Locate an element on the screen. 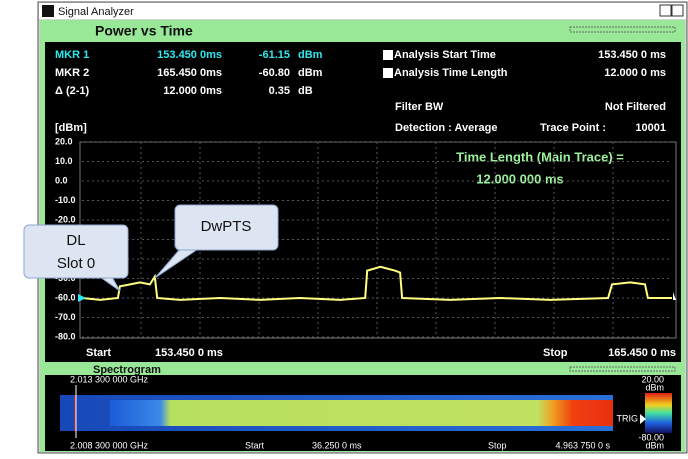 The image size is (688, 459). scale-top: 20.00 is located at coordinates (652, 379).